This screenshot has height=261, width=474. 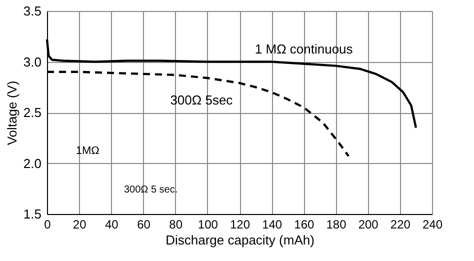 What do you see at coordinates (32, 11) in the screenshot?
I see `y-tick-label: 3.5` at bounding box center [32, 11].